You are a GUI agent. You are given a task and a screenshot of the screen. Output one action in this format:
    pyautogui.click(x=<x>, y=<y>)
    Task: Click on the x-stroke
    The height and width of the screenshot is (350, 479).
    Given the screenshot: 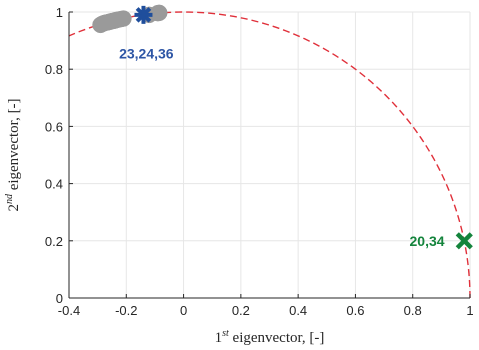 What is the action you would take?
    pyautogui.click(x=464, y=241)
    